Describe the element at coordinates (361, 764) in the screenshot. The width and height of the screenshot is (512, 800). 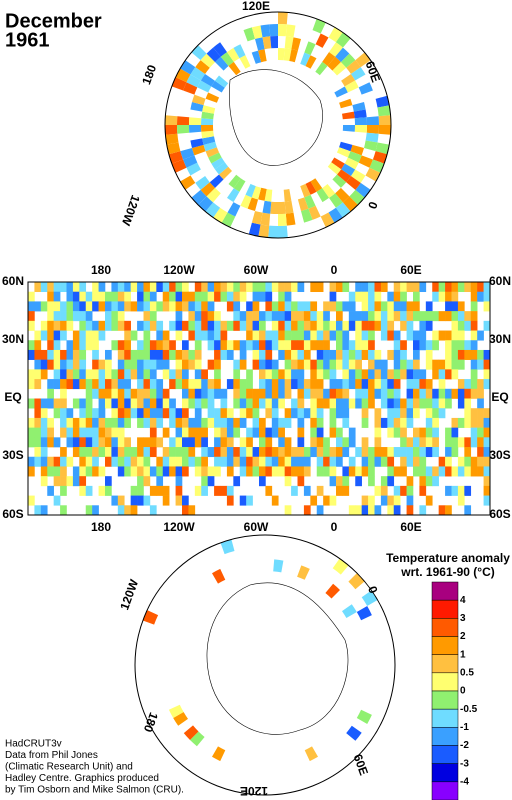
I see `axis-label: 60E` at that location.